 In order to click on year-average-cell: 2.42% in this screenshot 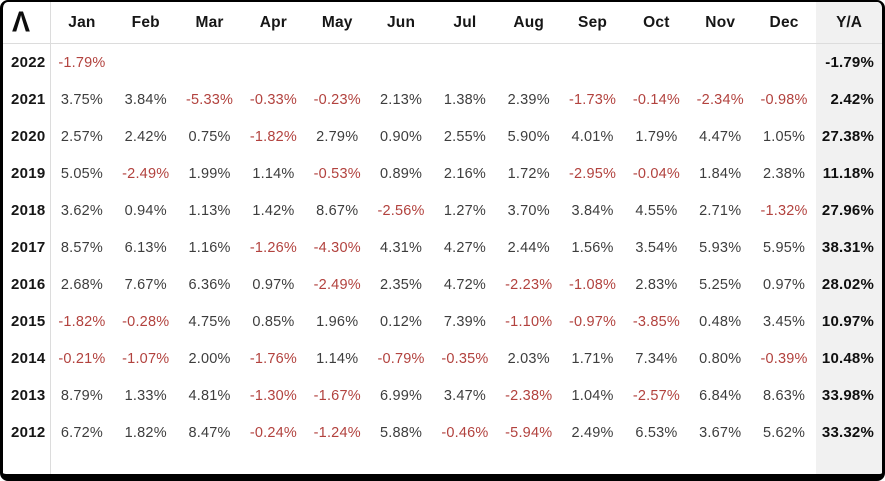, I will do `click(852, 99)`.